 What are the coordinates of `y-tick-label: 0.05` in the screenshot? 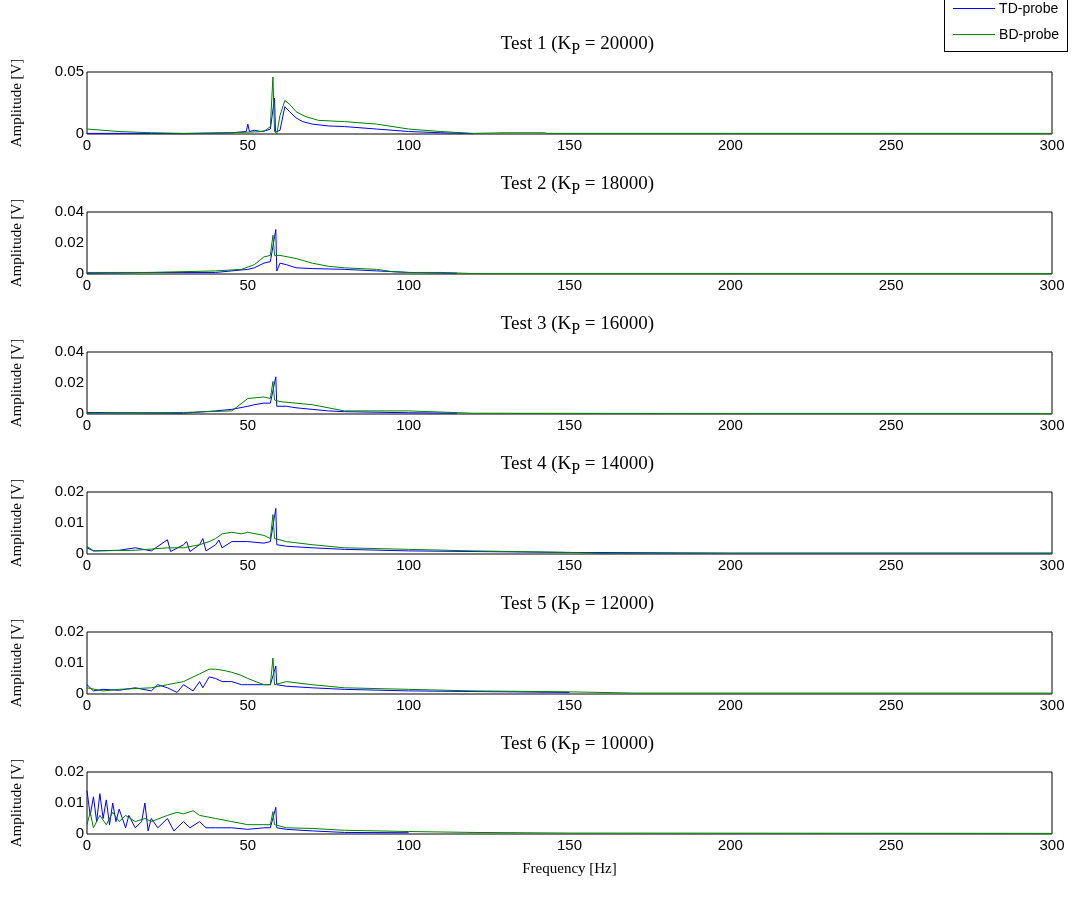 It's located at (69, 71).